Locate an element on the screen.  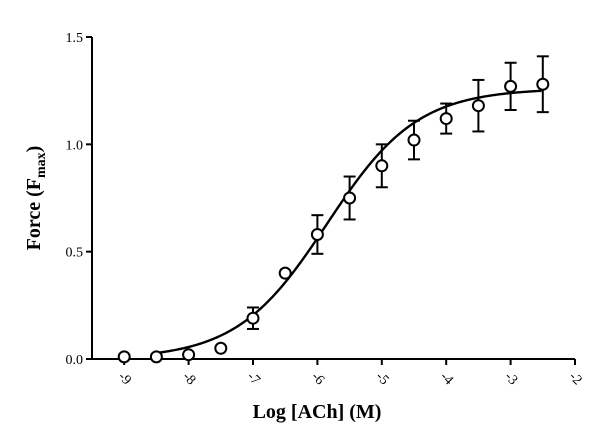
y-tick-label: 1.0 is located at coordinates (75, 145).